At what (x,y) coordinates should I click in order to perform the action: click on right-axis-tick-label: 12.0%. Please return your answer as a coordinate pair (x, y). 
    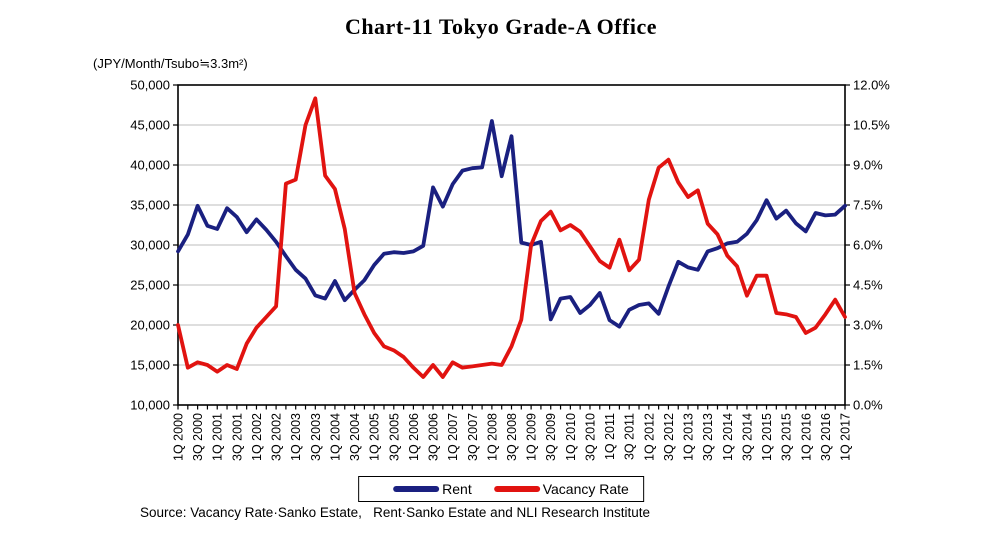
    Looking at the image, I should click on (871, 85).